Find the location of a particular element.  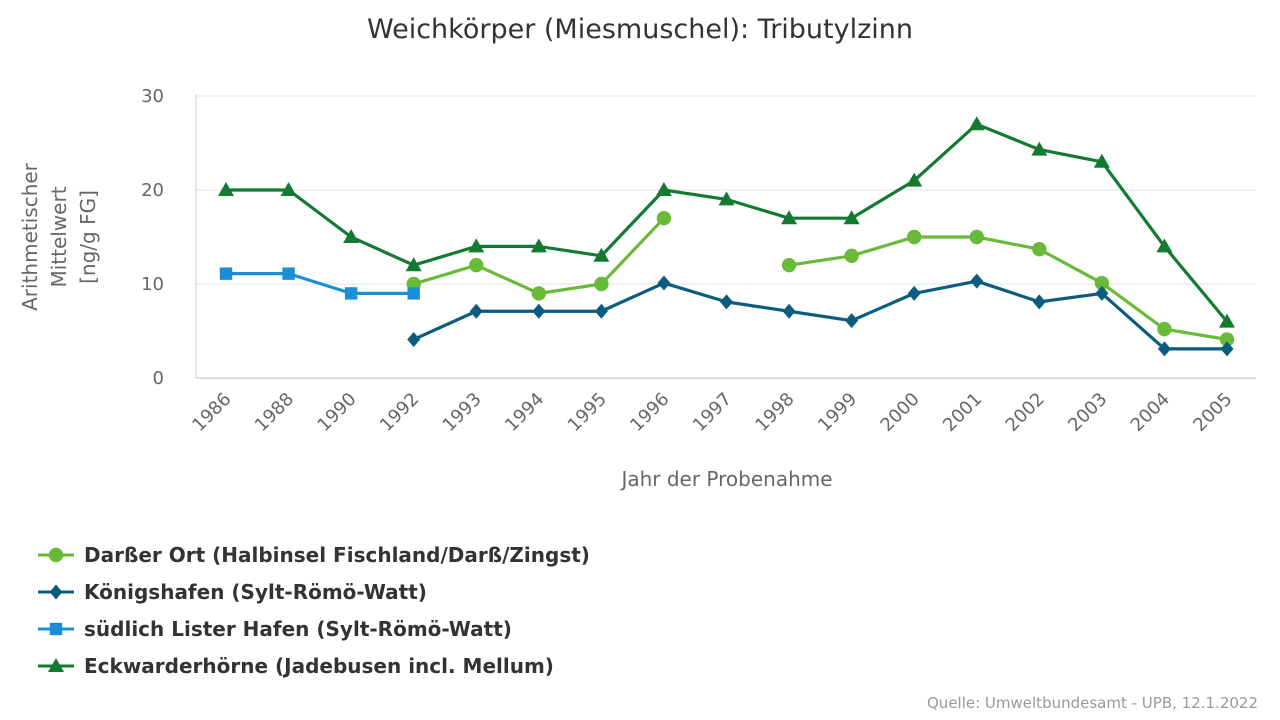

y-tick-label: 10 is located at coordinates (152, 284).